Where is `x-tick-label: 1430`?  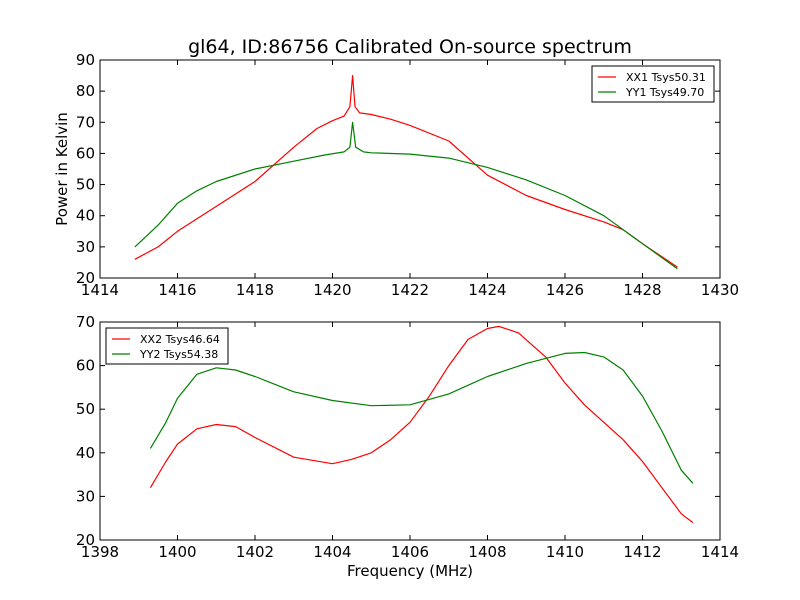 x-tick-label: 1430 is located at coordinates (720, 290).